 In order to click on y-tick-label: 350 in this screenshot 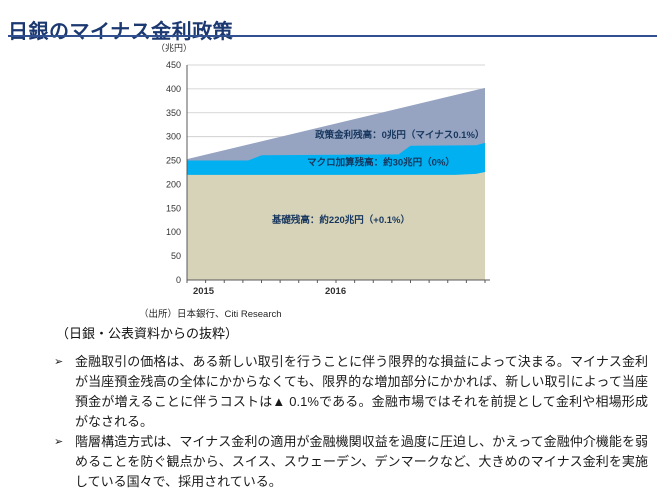, I will do `click(173, 113)`.